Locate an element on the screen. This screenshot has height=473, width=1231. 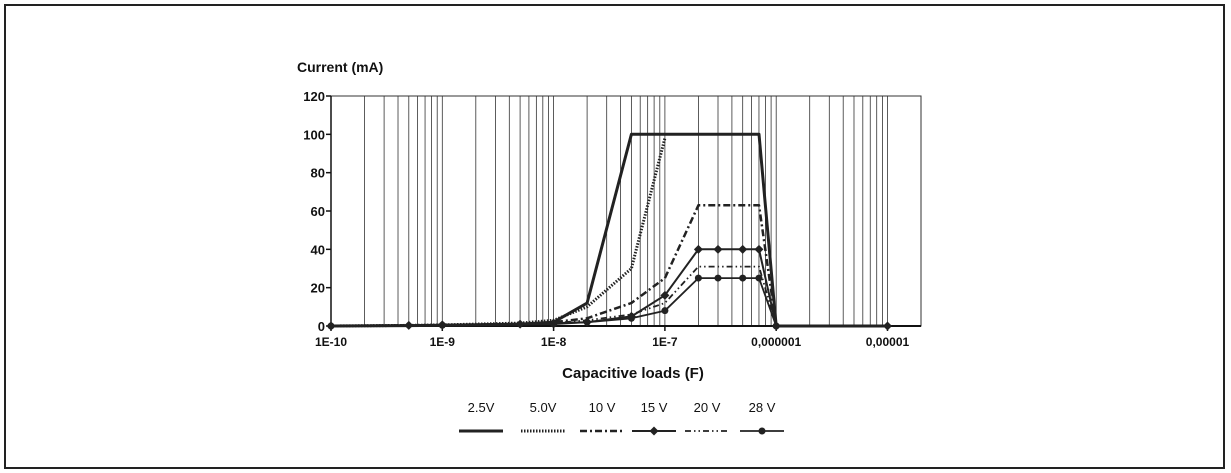
x-tick-label: 0,00001 is located at coordinates (888, 342).